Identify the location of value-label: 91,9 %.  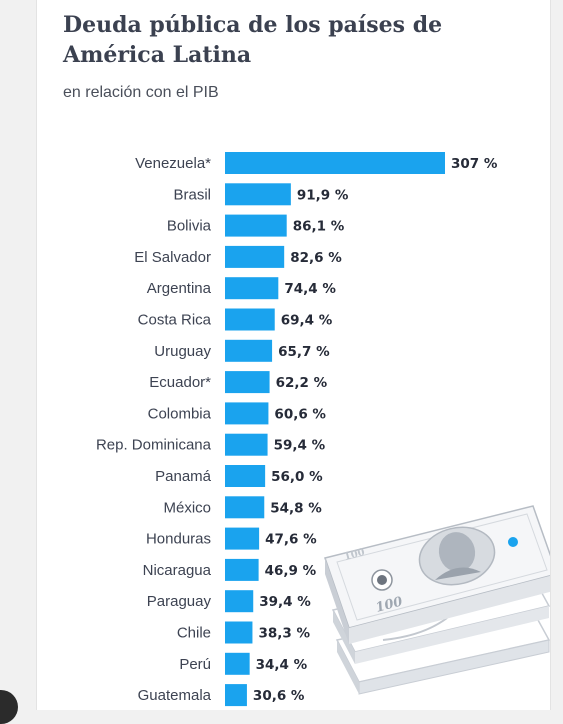
(323, 195).